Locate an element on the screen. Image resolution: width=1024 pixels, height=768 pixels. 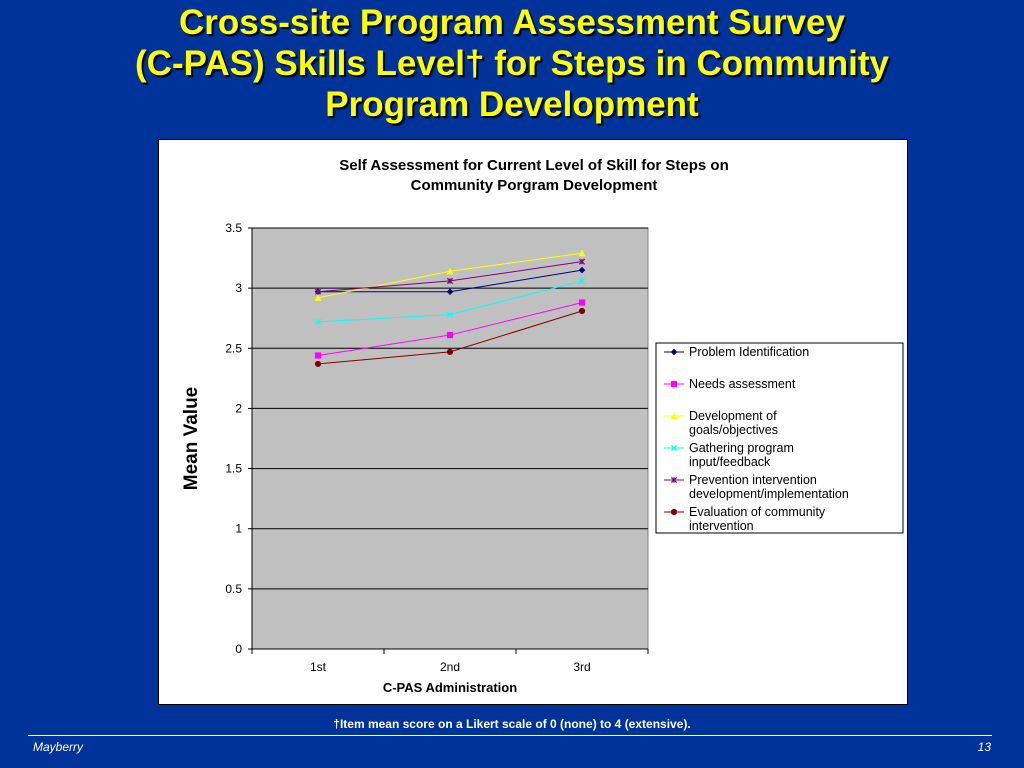
legend-label-2: Needs assessment is located at coordinates (742, 384).